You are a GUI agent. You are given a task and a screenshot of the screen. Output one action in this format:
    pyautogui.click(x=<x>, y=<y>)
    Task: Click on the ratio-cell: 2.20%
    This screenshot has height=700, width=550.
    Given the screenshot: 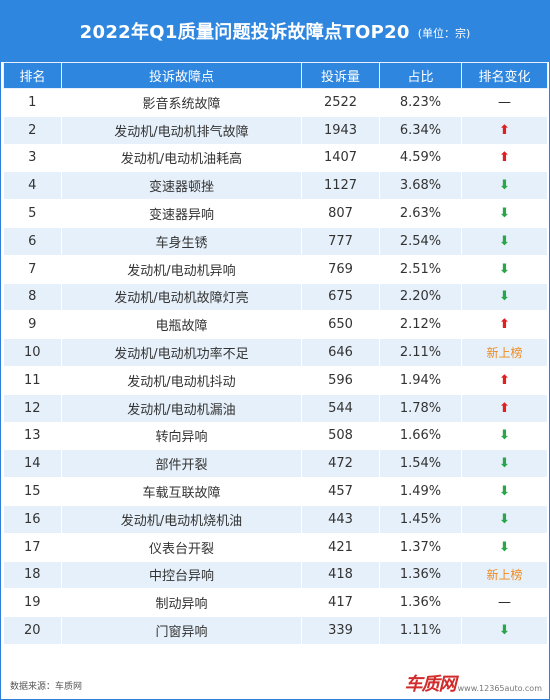 What is the action you would take?
    pyautogui.click(x=420, y=297)
    